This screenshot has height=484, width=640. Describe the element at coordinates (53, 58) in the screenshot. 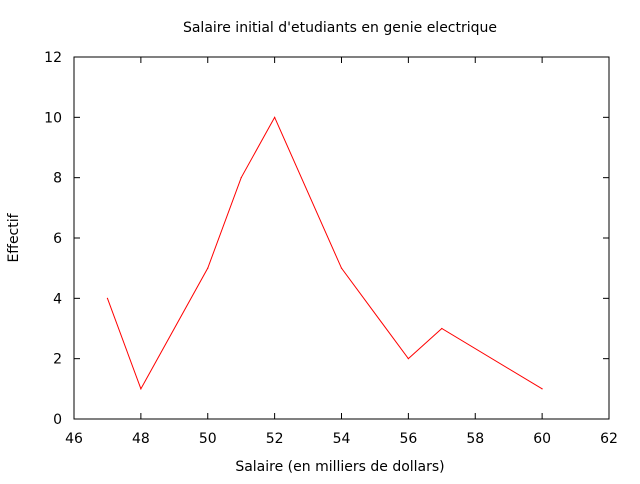

I see `y-tick-label: 12` at that location.